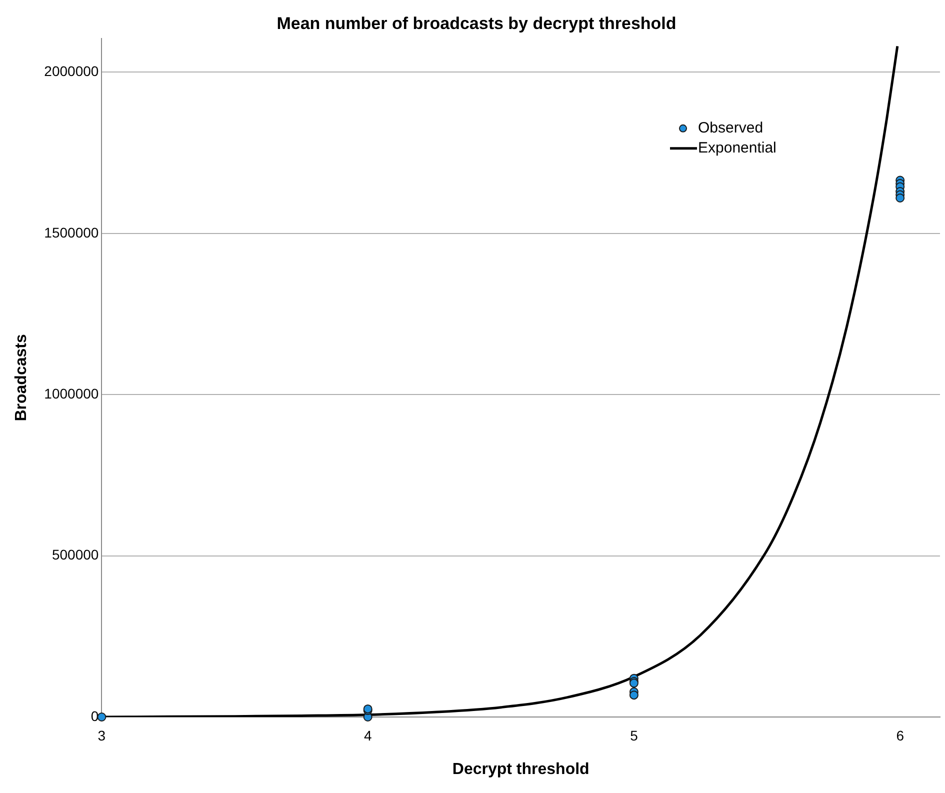 This screenshot has height=793, width=945. I want to click on chart-title: Mean number of broadcasts by decrypt threshold, so click(476, 23).